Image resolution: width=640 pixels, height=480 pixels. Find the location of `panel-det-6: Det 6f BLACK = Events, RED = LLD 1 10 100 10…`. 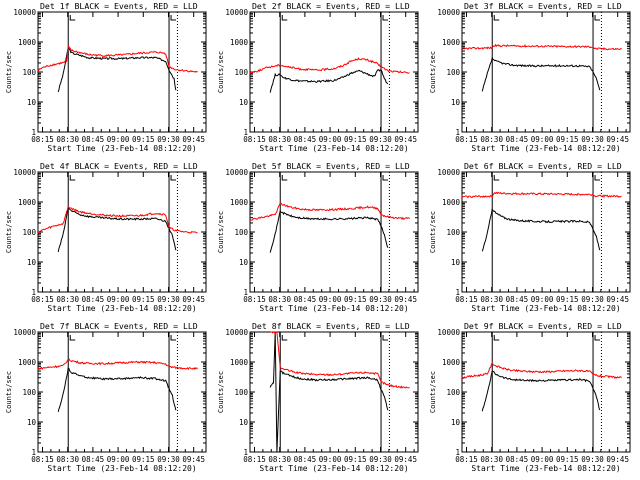

panel-det-6: Det 6f BLACK = Events, RED = LLD 1 10 100 10… is located at coordinates (530, 237).